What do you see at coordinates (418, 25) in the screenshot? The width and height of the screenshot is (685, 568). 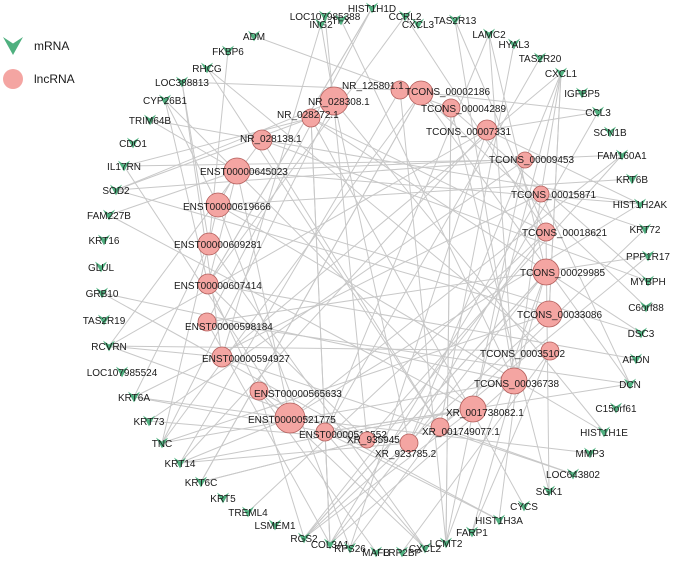 I see `mrna-label: CXCL3` at bounding box center [418, 25].